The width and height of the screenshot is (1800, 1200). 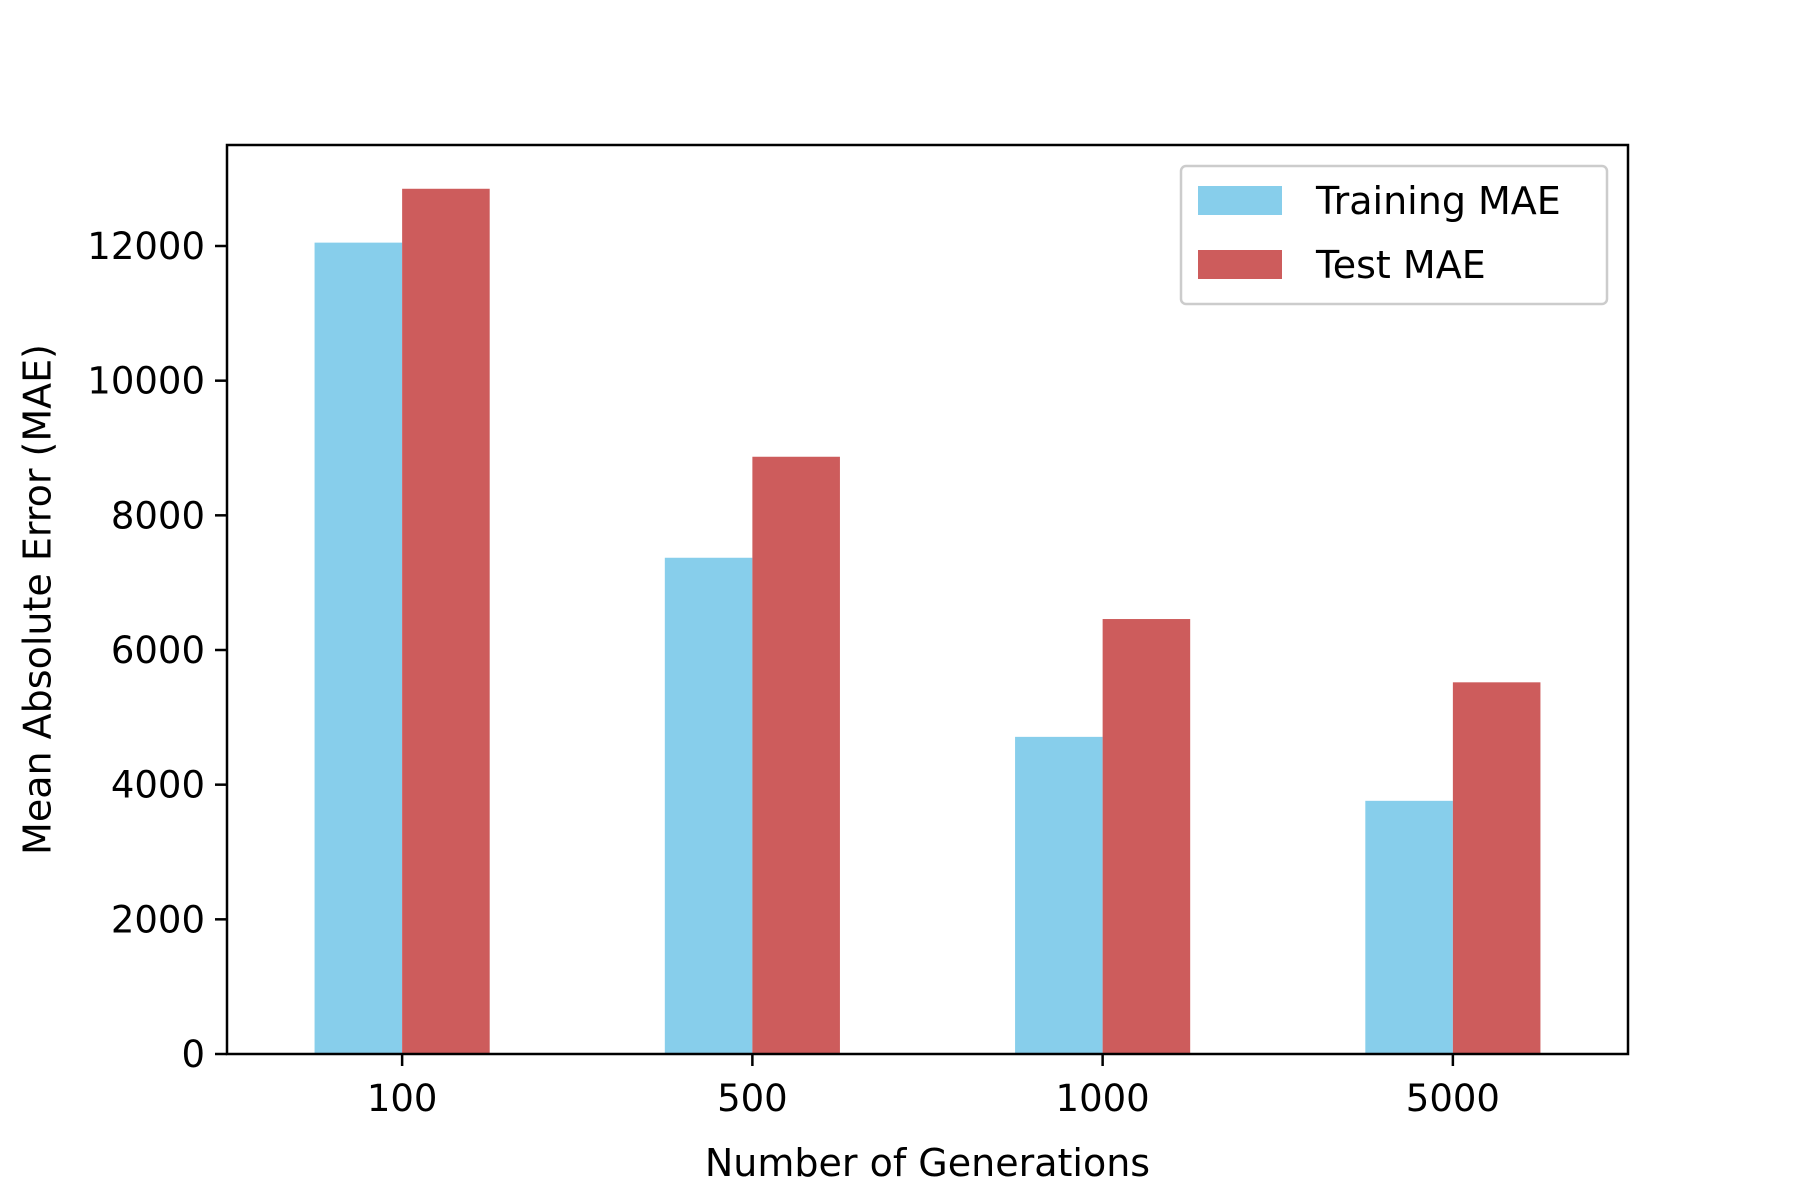 I want to click on y-axis: 0 2000 4000 6000 8000 10000 12000, so click(x=157, y=650).